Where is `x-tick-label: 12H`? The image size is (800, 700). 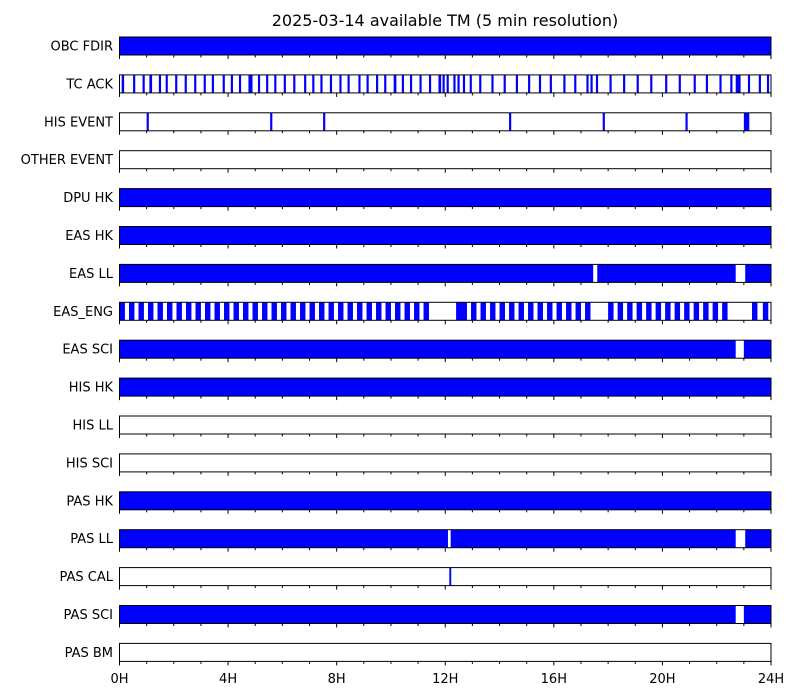
x-tick-label: 12H is located at coordinates (445, 679).